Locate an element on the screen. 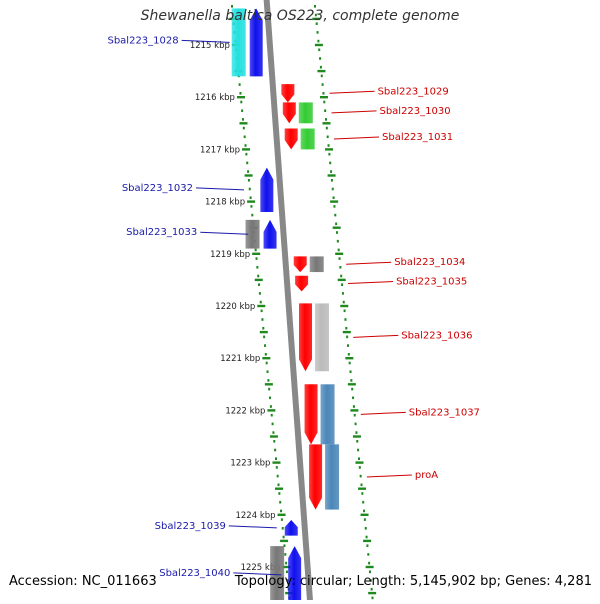  gene-label: proA is located at coordinates (426, 475).